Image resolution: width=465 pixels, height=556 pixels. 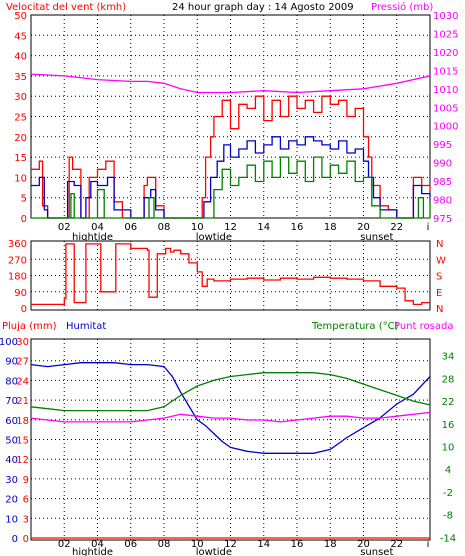 I want to click on rain-tick-label: 24, so click(x=22, y=381).